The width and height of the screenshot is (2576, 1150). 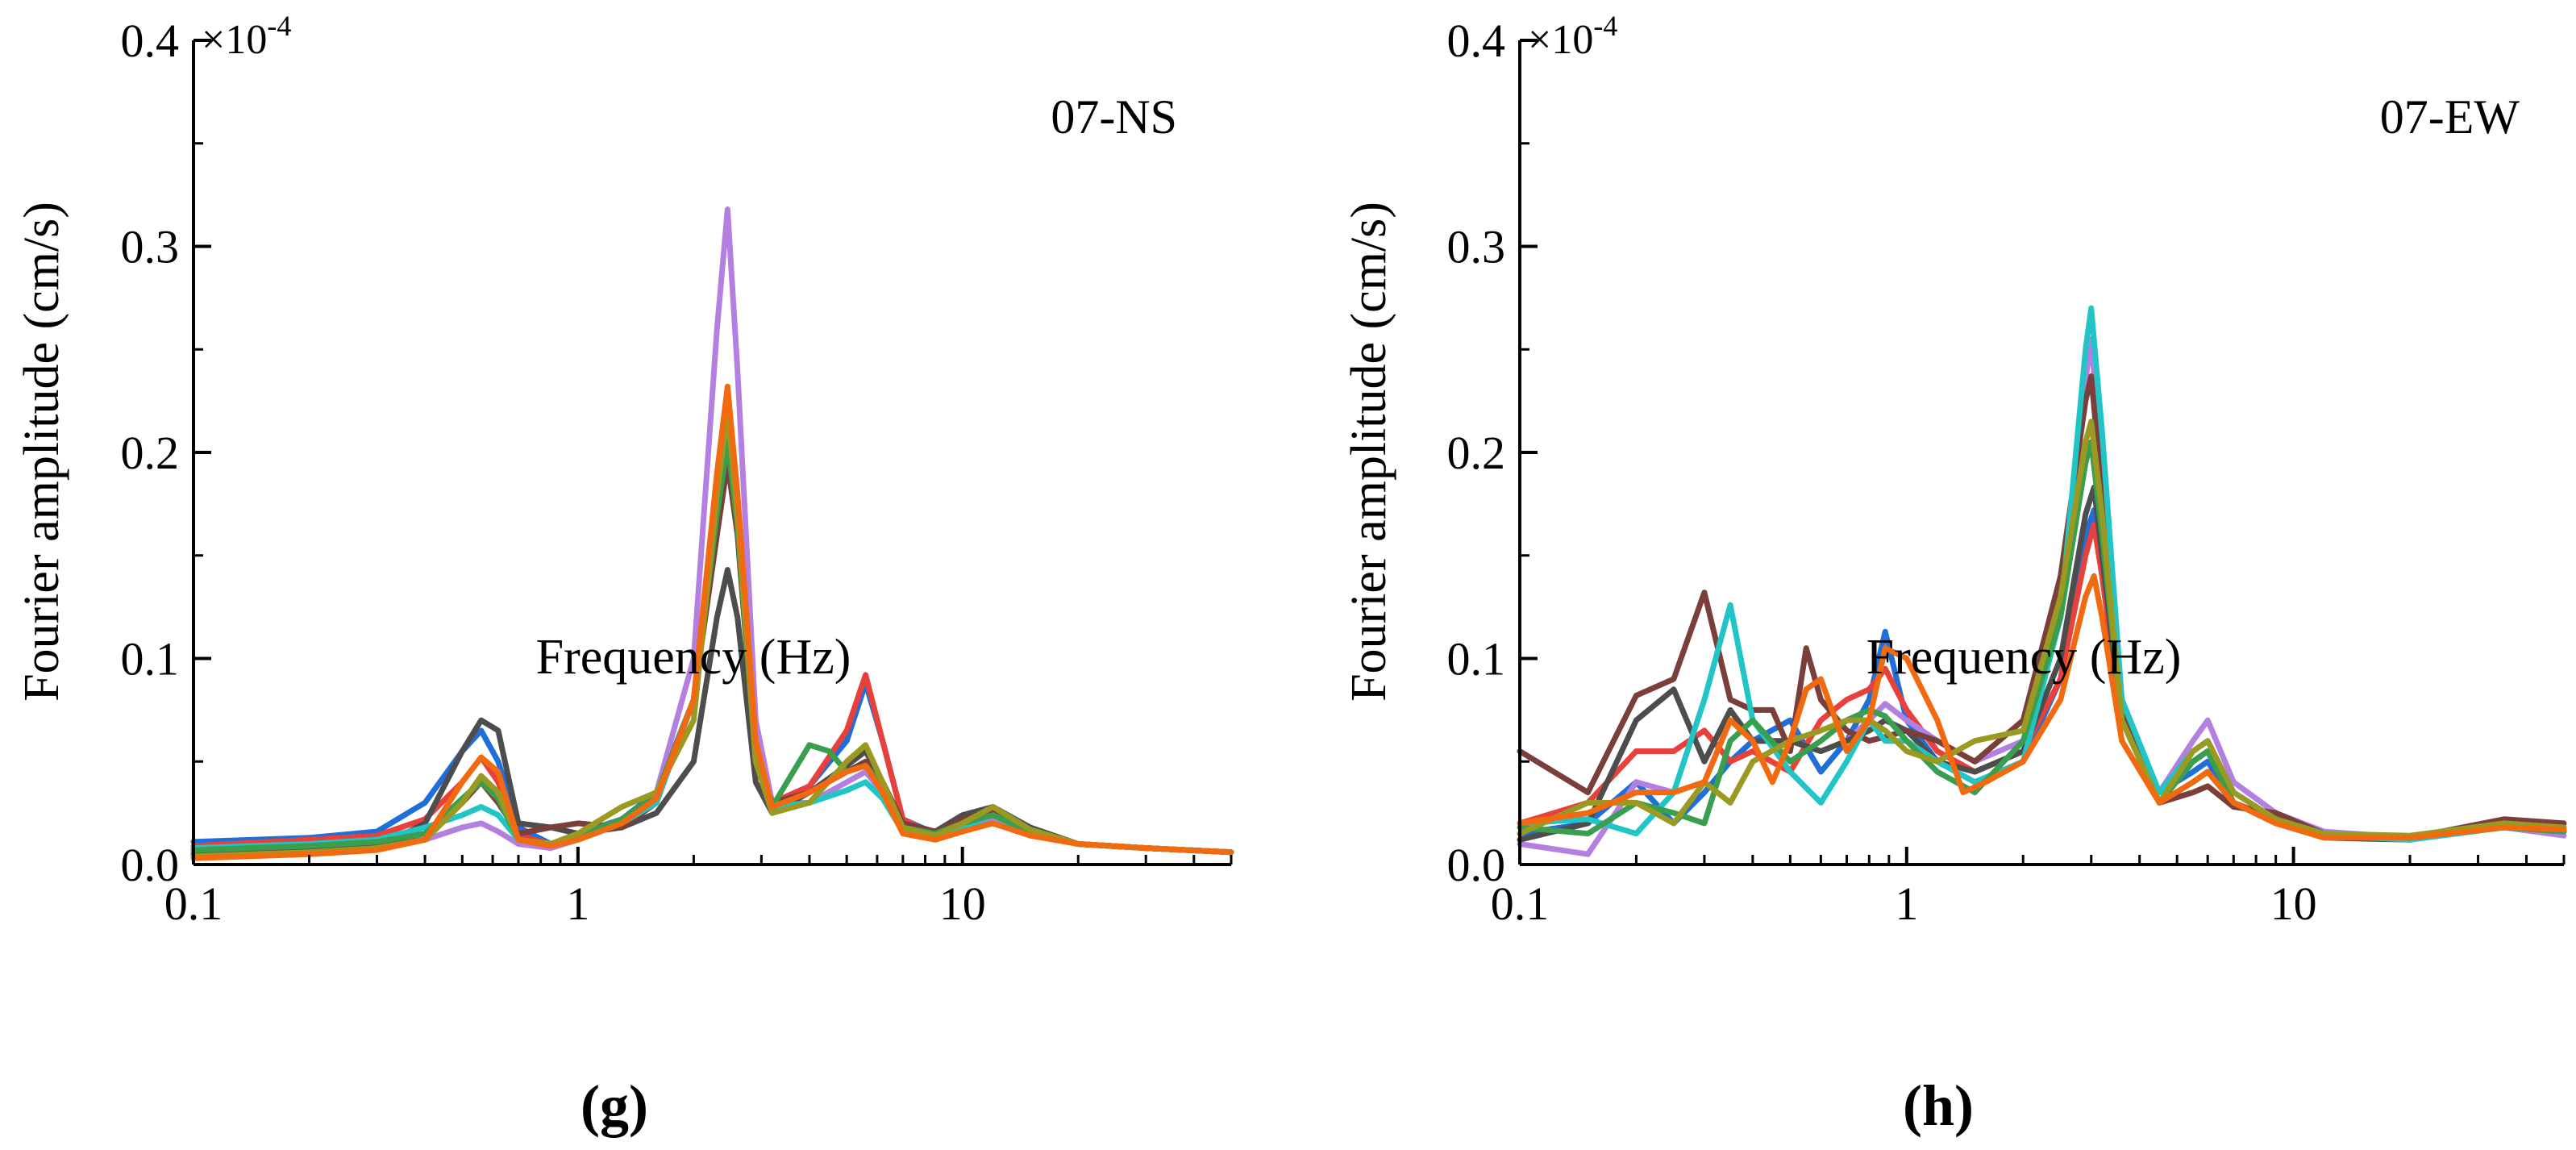 I want to click on chart-annotation: 07-EW, so click(x=2450, y=117).